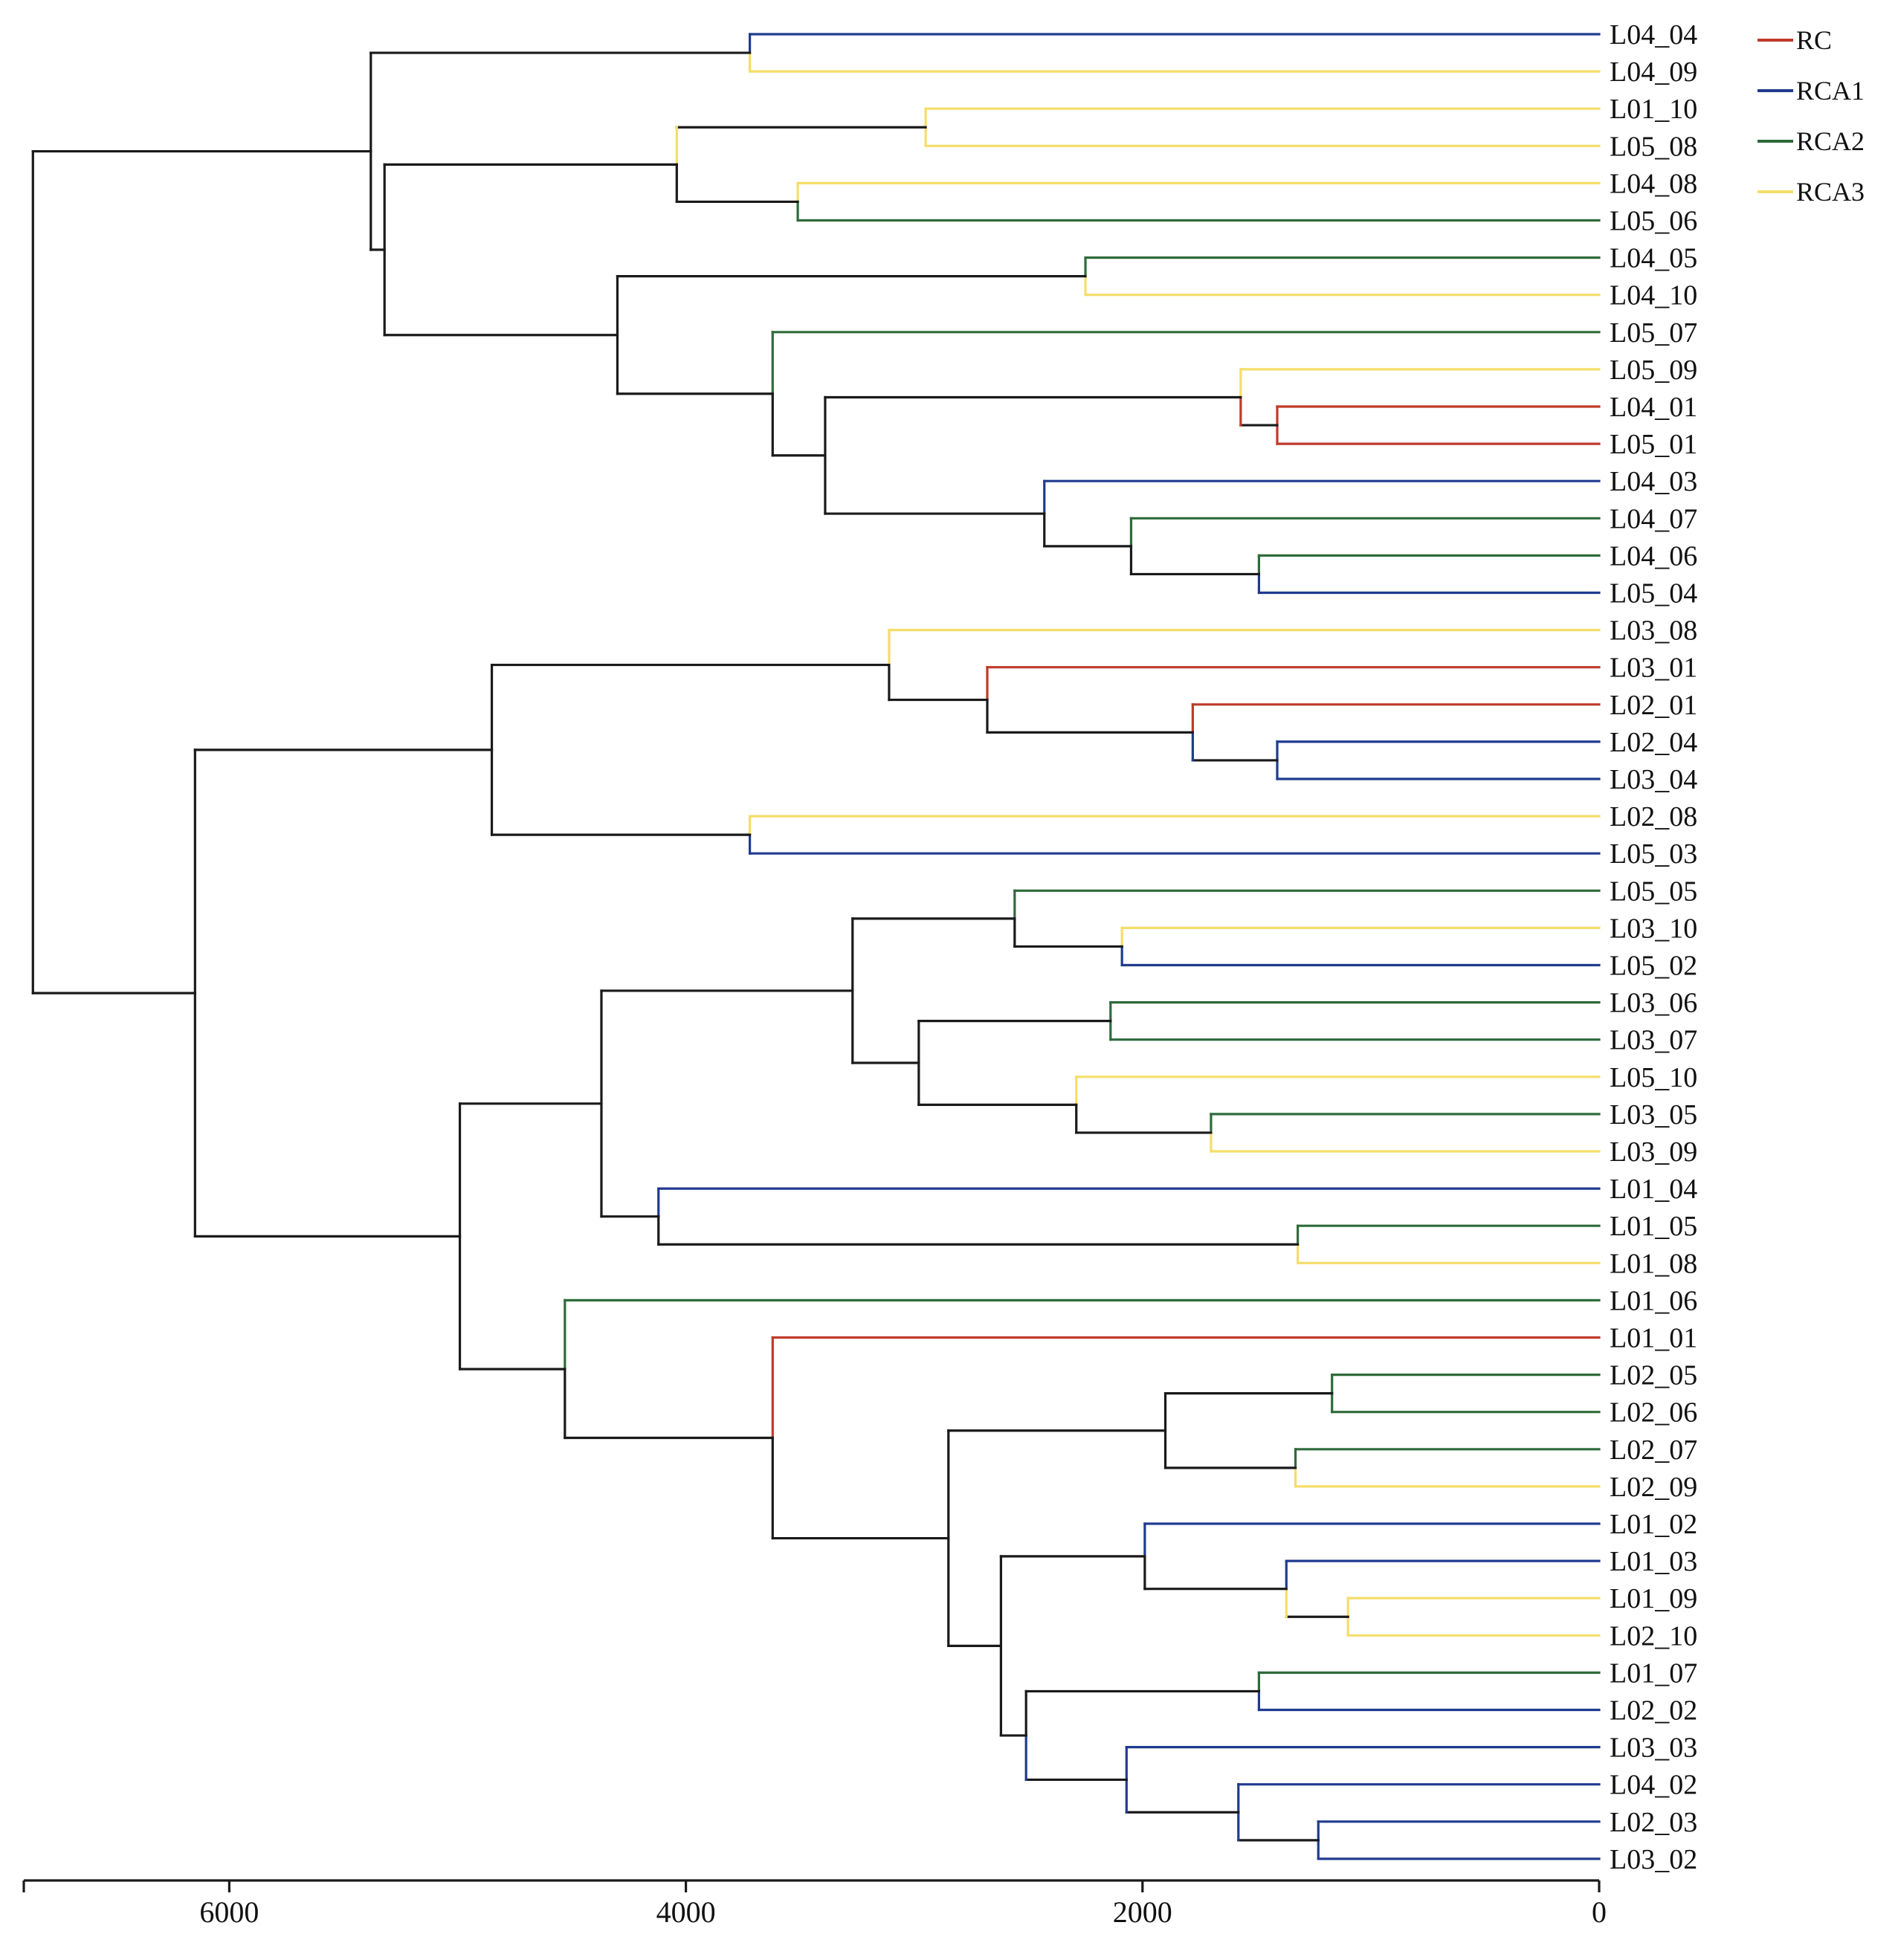 The height and width of the screenshot is (1960, 1898). Describe the element at coordinates (1654, 1040) in the screenshot. I see `leaf-label: L03_07` at that location.